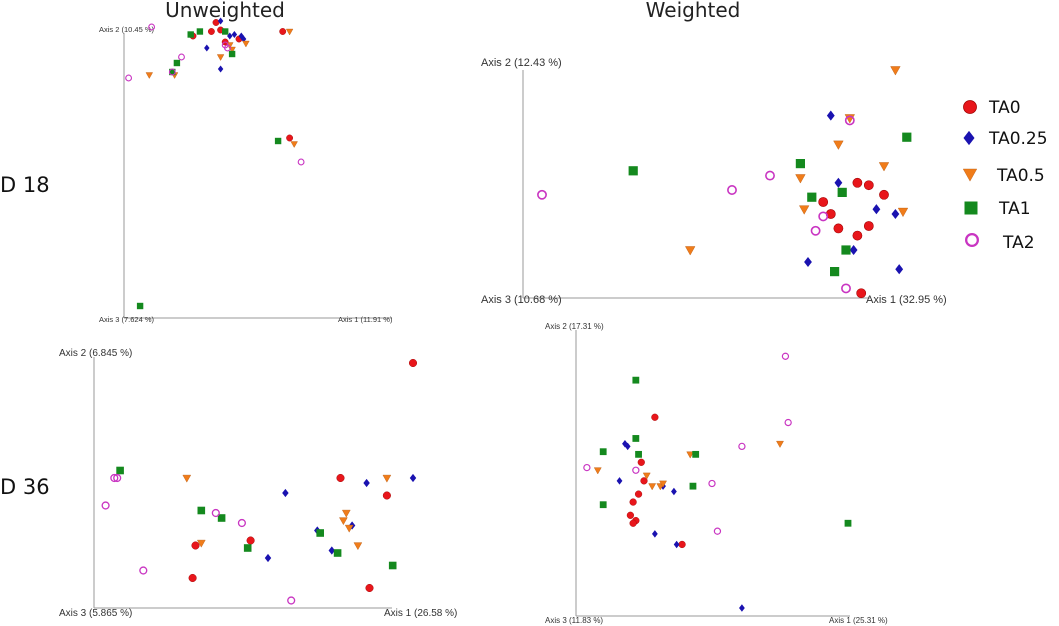  Describe the element at coordinates (1018, 243) in the screenshot. I see `legend-label-ta2: TA2` at that location.